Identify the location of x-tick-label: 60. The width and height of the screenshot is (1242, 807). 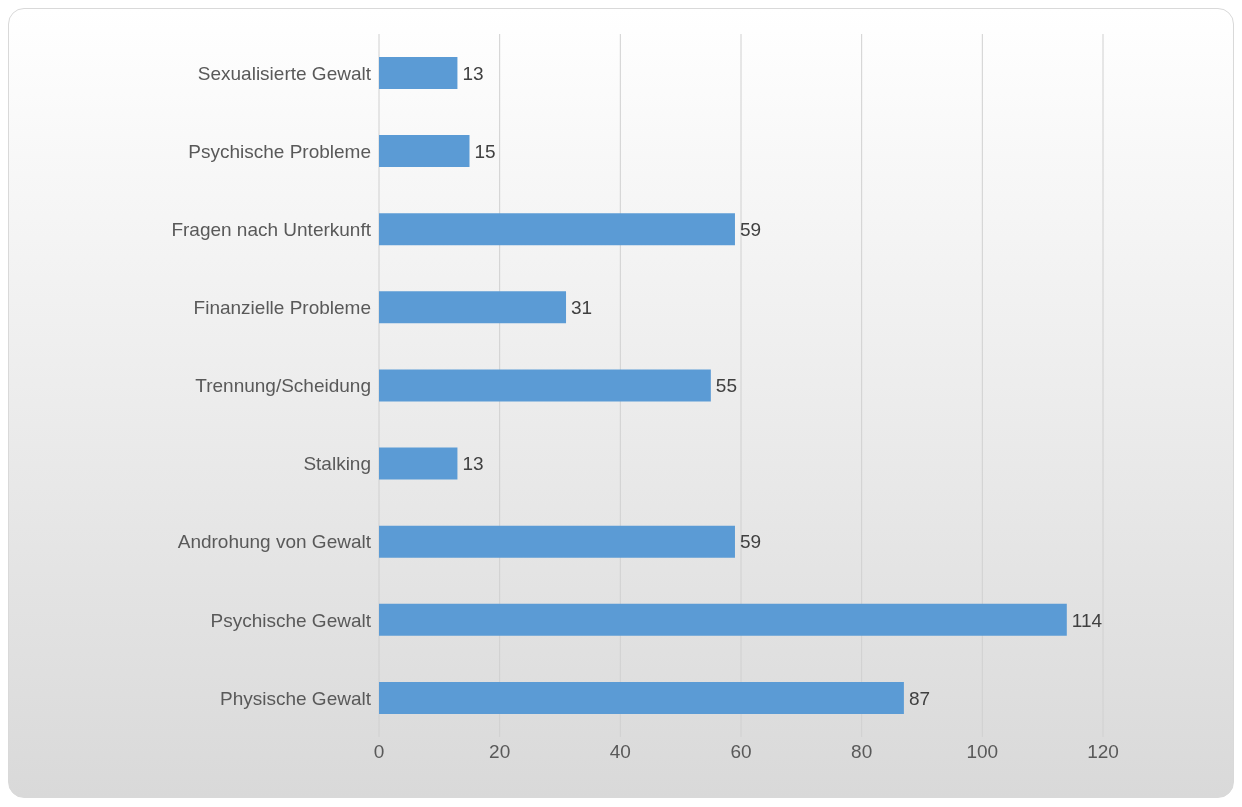
(741, 752).